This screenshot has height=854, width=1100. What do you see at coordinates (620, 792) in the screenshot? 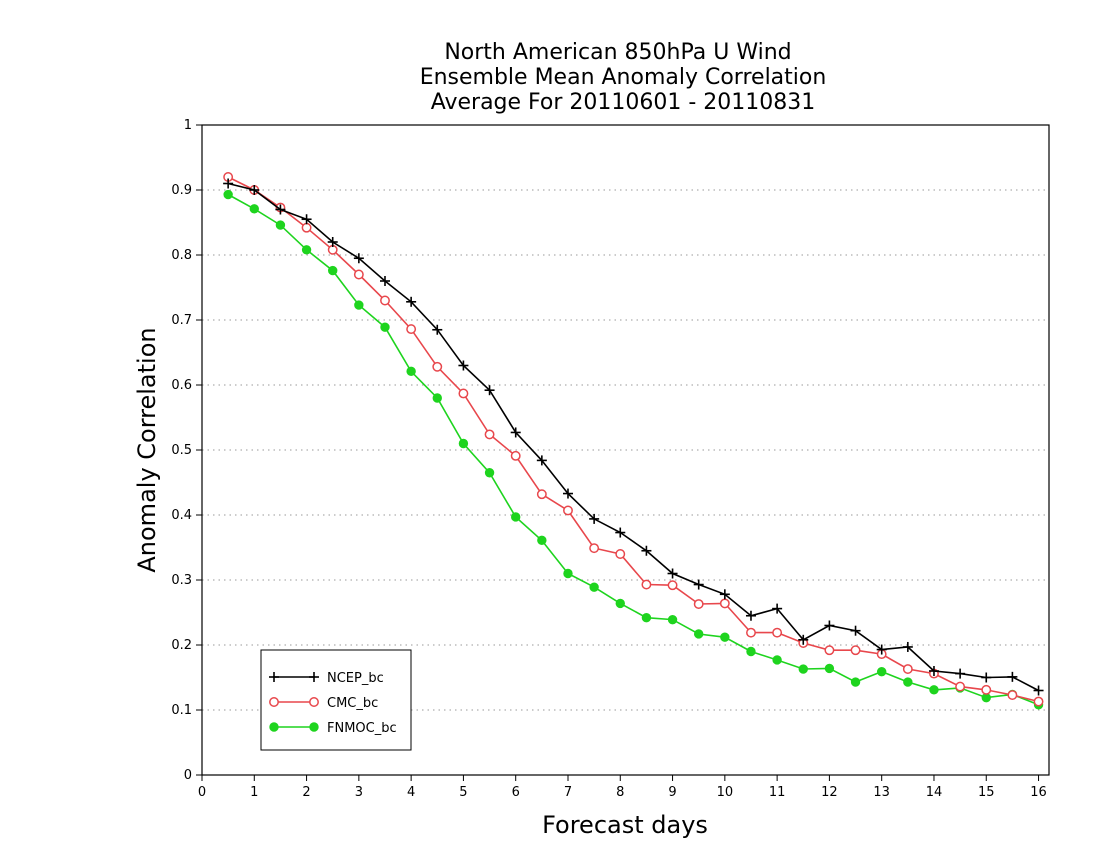
I see `x-tick-label: 8` at bounding box center [620, 792].